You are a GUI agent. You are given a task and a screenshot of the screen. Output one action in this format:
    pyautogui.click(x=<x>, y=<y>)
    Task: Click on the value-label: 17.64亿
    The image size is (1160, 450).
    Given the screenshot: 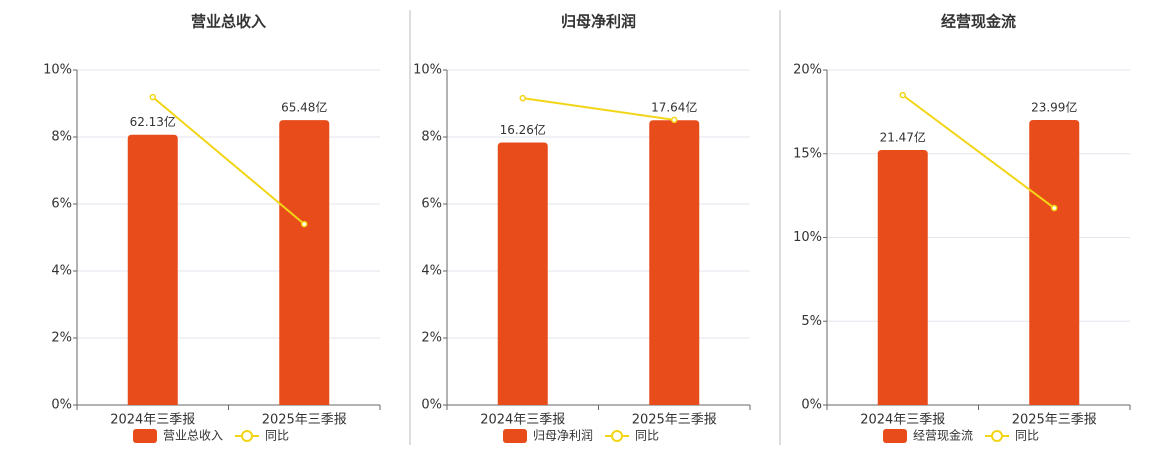 What is the action you would take?
    pyautogui.click(x=674, y=107)
    